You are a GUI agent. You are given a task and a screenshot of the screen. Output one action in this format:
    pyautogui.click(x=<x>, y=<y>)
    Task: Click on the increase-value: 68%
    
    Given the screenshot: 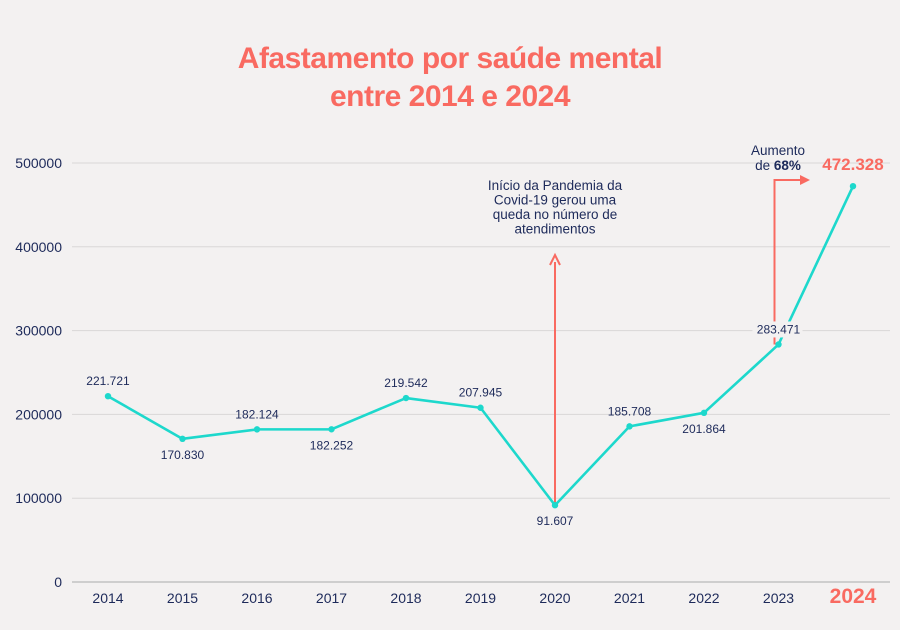 What is the action you would take?
    pyautogui.click(x=787, y=165)
    